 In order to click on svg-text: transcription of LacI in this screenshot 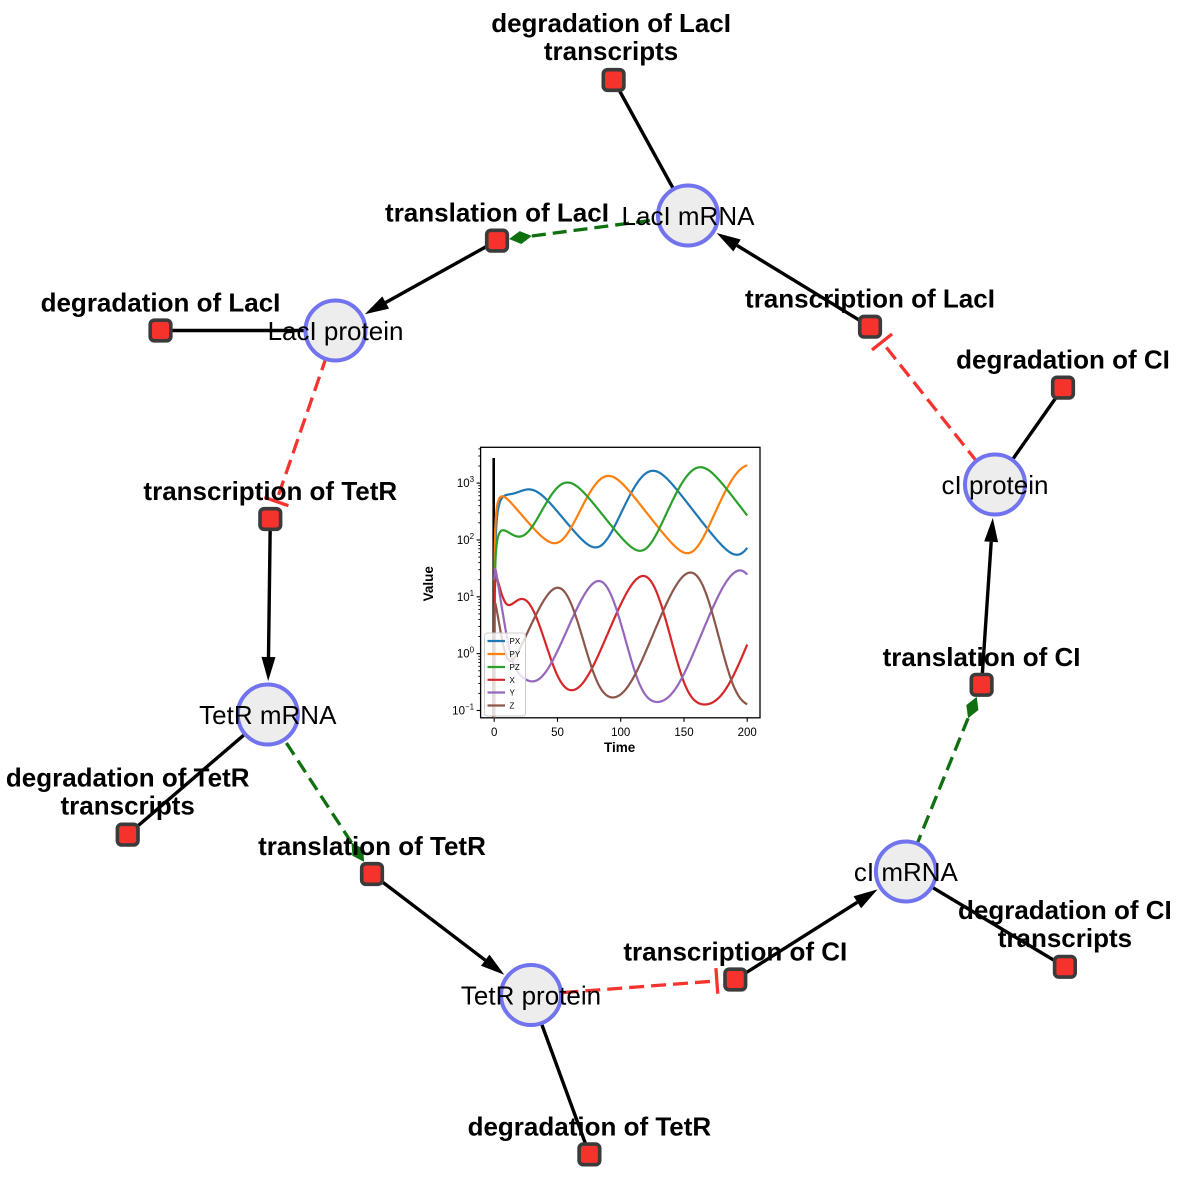, I will do `click(870, 299)`.